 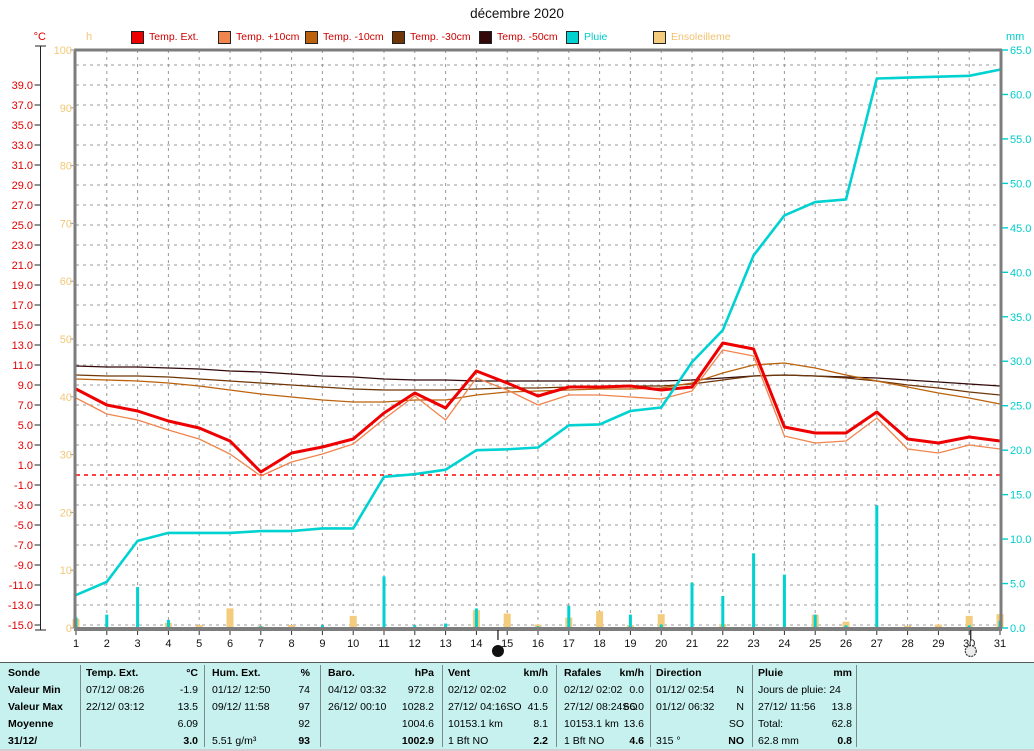 What do you see at coordinates (877, 644) in the screenshot?
I see `day-tick-label: 27` at bounding box center [877, 644].